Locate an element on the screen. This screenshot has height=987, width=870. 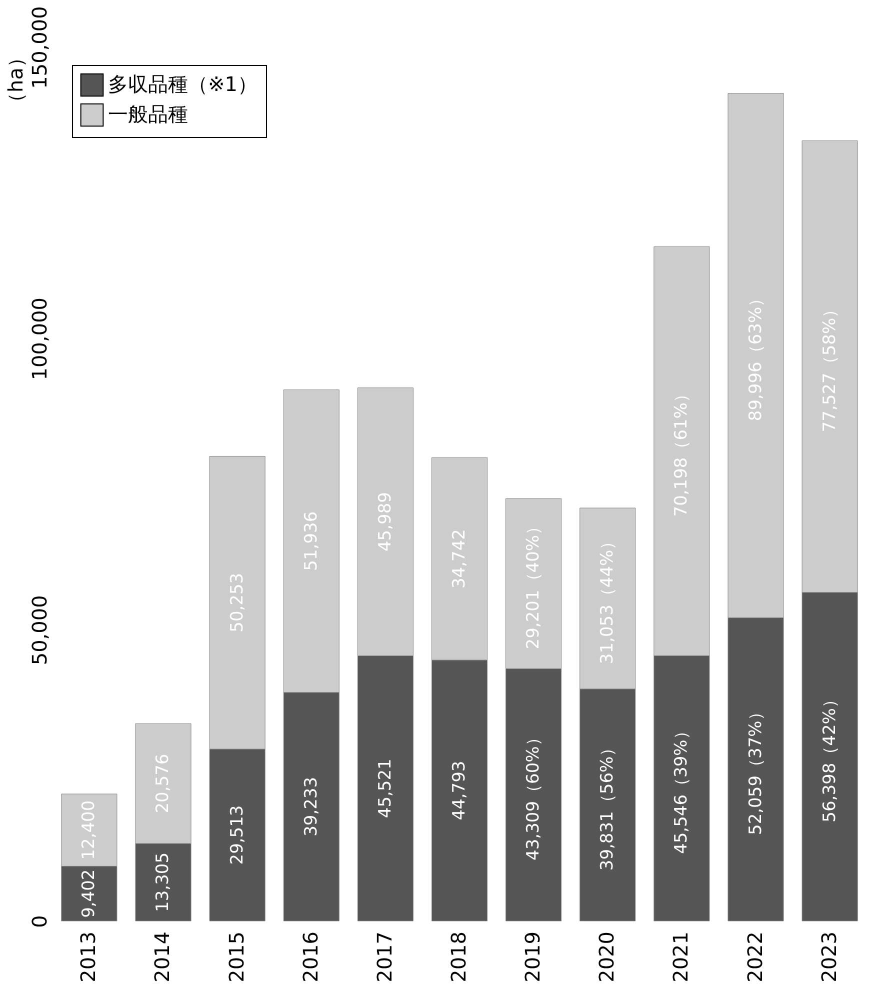
y-tick-label: 0 is located at coordinates (40, 921).